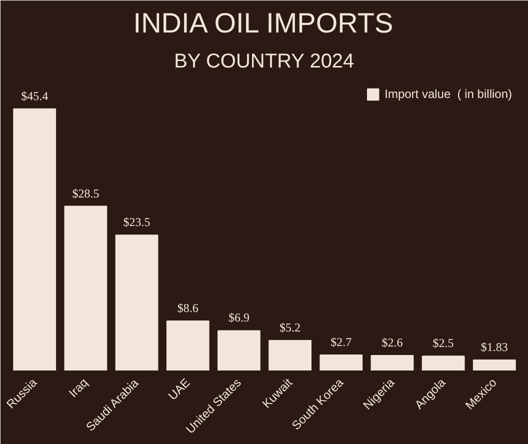 This screenshot has height=444, width=528. What do you see at coordinates (239, 317) in the screenshot?
I see `data-label: $6.9` at bounding box center [239, 317].